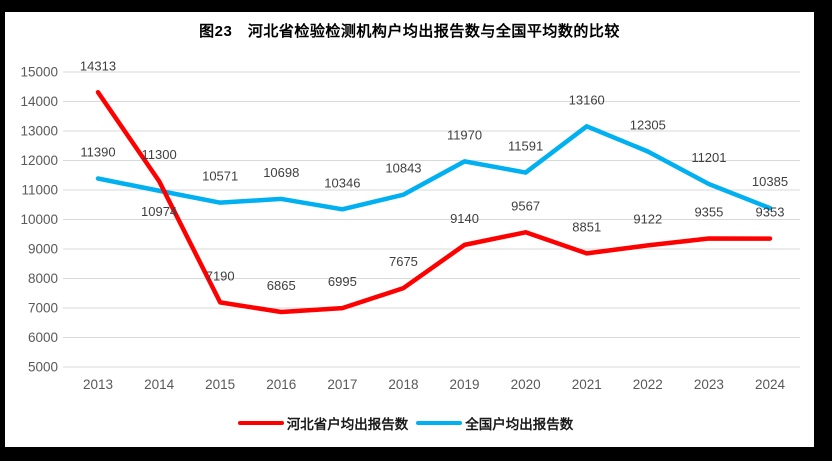 This screenshot has width=832, height=461. I want to click on data-label: 11300, so click(158, 154).